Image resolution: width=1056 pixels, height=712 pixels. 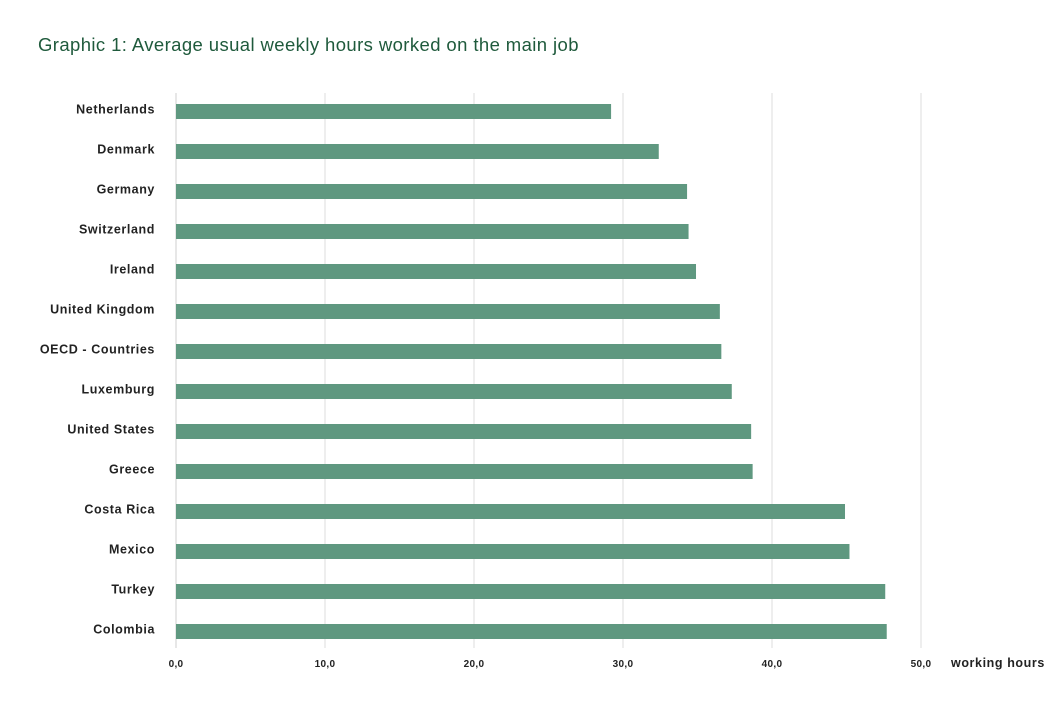 What do you see at coordinates (997, 663) in the screenshot?
I see `x-axis-label: working hours` at bounding box center [997, 663].